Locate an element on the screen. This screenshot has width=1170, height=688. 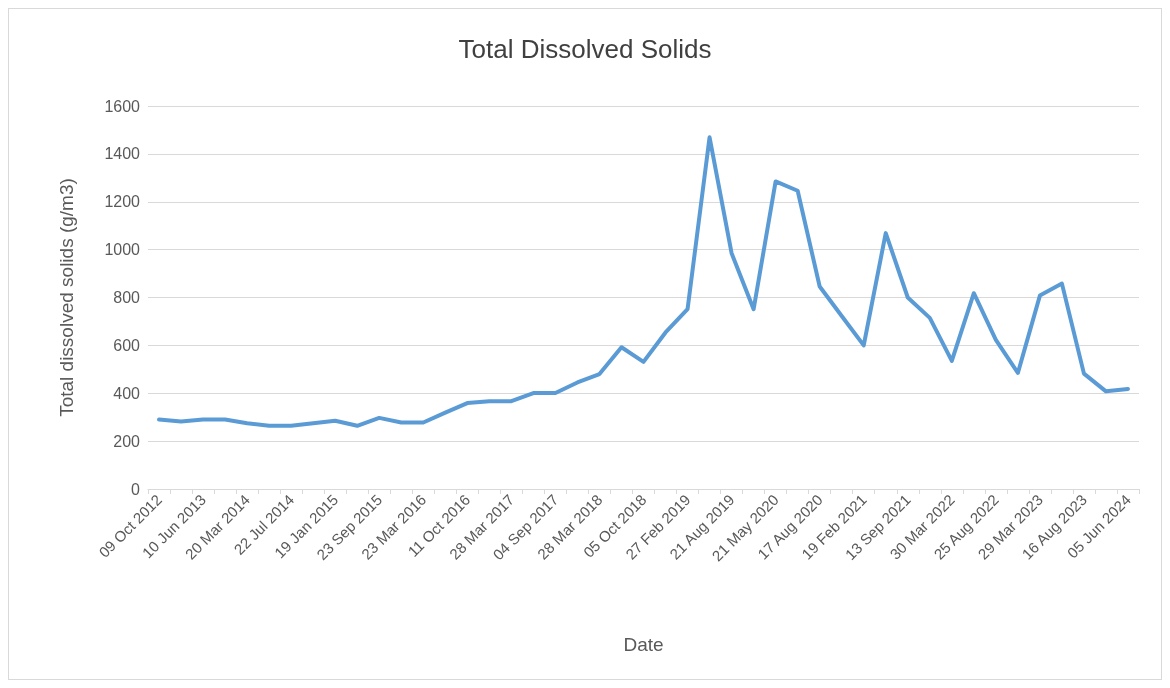
y-tick-label: 0 is located at coordinates (136, 489).